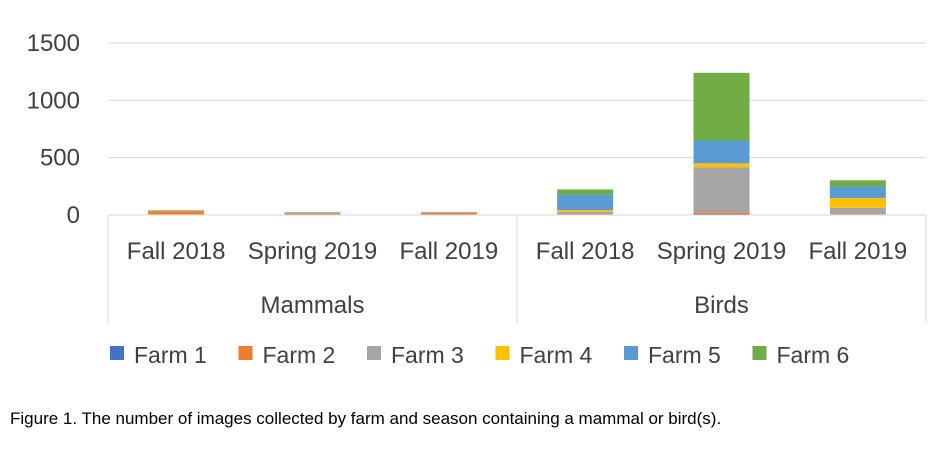  What do you see at coordinates (813, 355) in the screenshot?
I see `legend-label: Farm 6` at bounding box center [813, 355].